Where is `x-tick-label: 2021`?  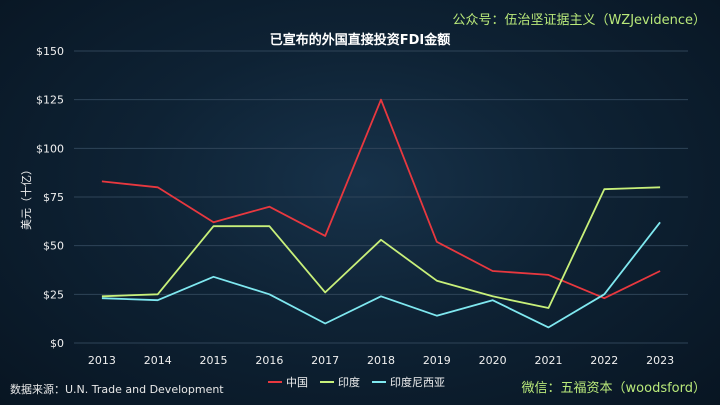 x-tick-label: 2021 is located at coordinates (548, 360).